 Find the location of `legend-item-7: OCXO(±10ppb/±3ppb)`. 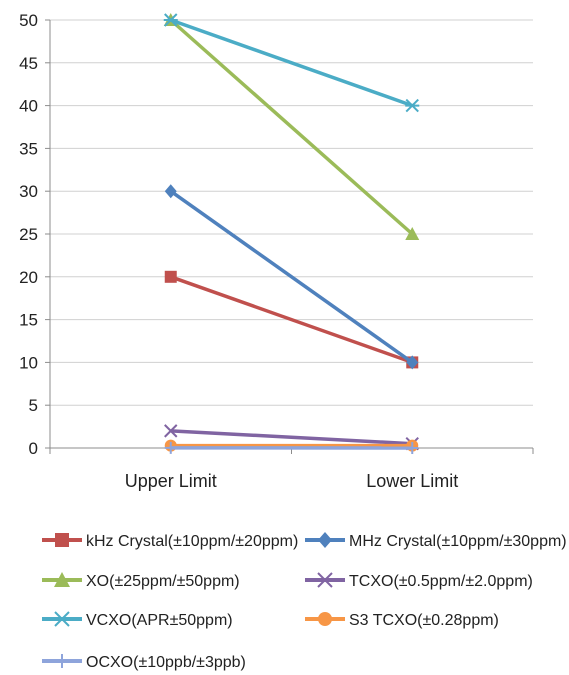

legend-item-7: OCXO(±10ppb/±3ppb) is located at coordinates (144, 662).